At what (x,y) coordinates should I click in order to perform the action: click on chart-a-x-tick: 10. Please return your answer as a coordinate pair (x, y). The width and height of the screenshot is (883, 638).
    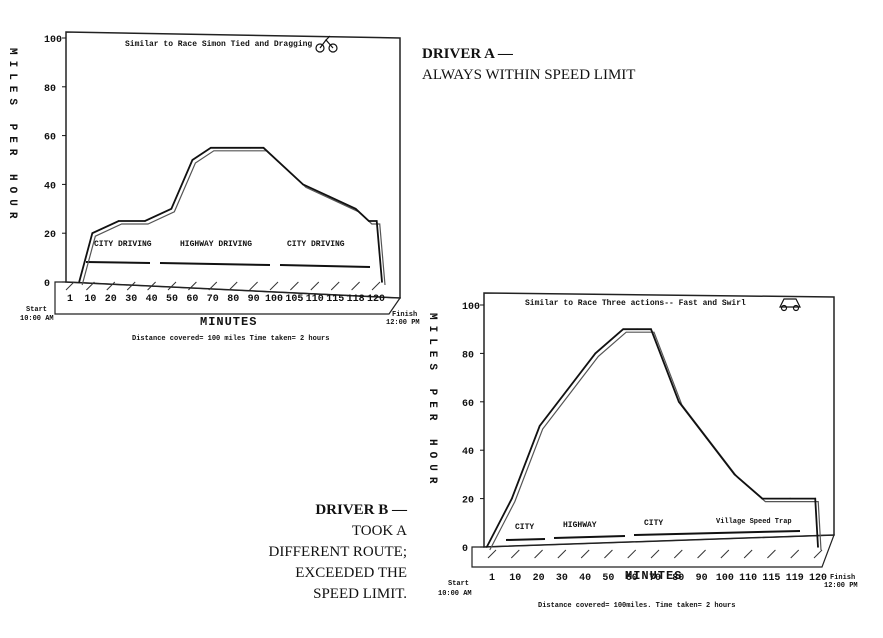
    Looking at the image, I should click on (90, 299).